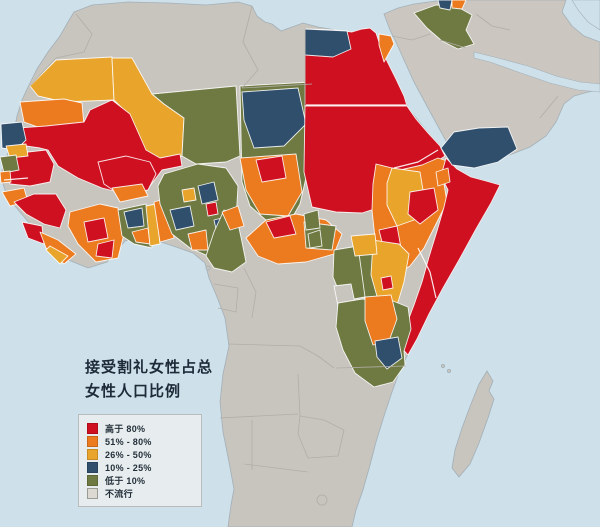 The height and width of the screenshot is (527, 600). Describe the element at coordinates (198, 240) in the screenshot. I see `region-nigeria-south` at that location.